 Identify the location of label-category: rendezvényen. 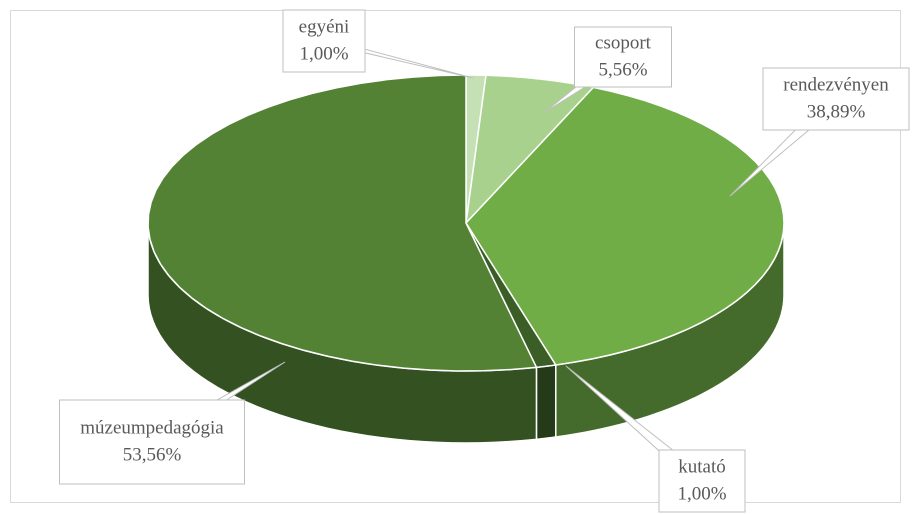
(836, 84).